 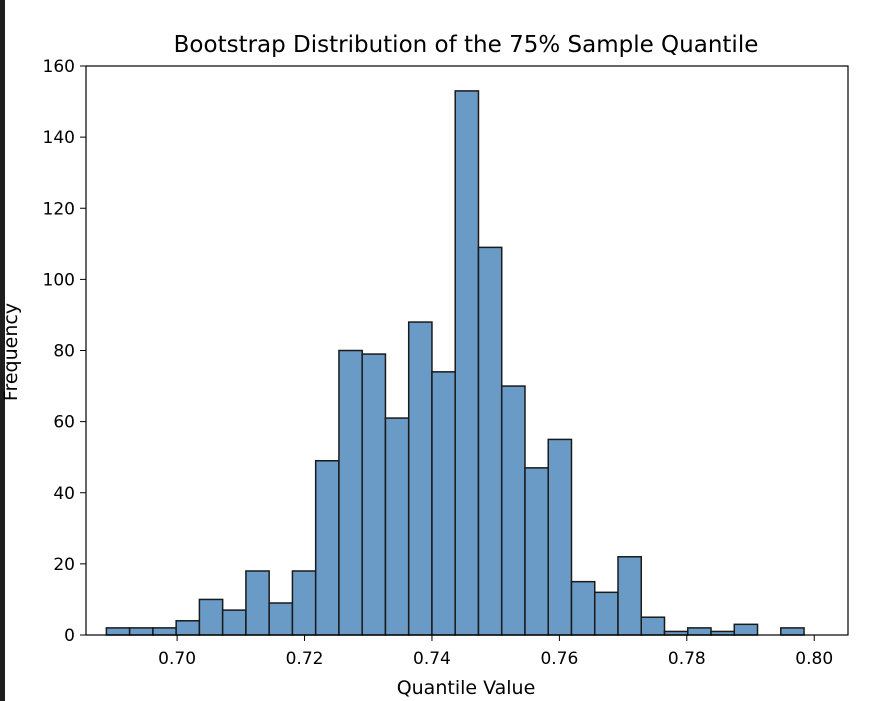 What do you see at coordinates (177, 659) in the screenshot?
I see `x-tick-label: 0.70` at bounding box center [177, 659].